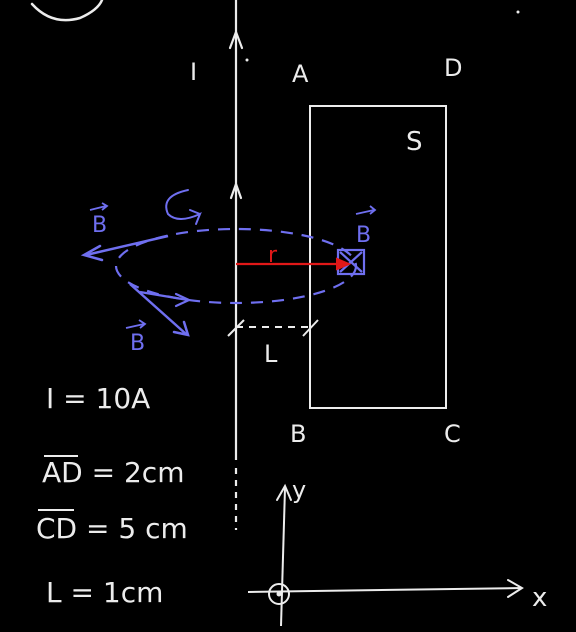 Image resolution: width=576 pixels, height=632 pixels. I want to click on given-distance-symbol: L, so click(54, 592).